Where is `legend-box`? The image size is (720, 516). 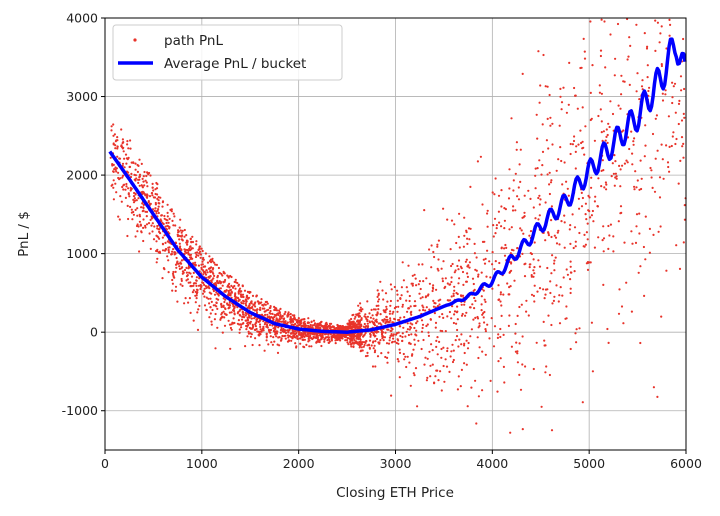 legend-box is located at coordinates (227, 52).